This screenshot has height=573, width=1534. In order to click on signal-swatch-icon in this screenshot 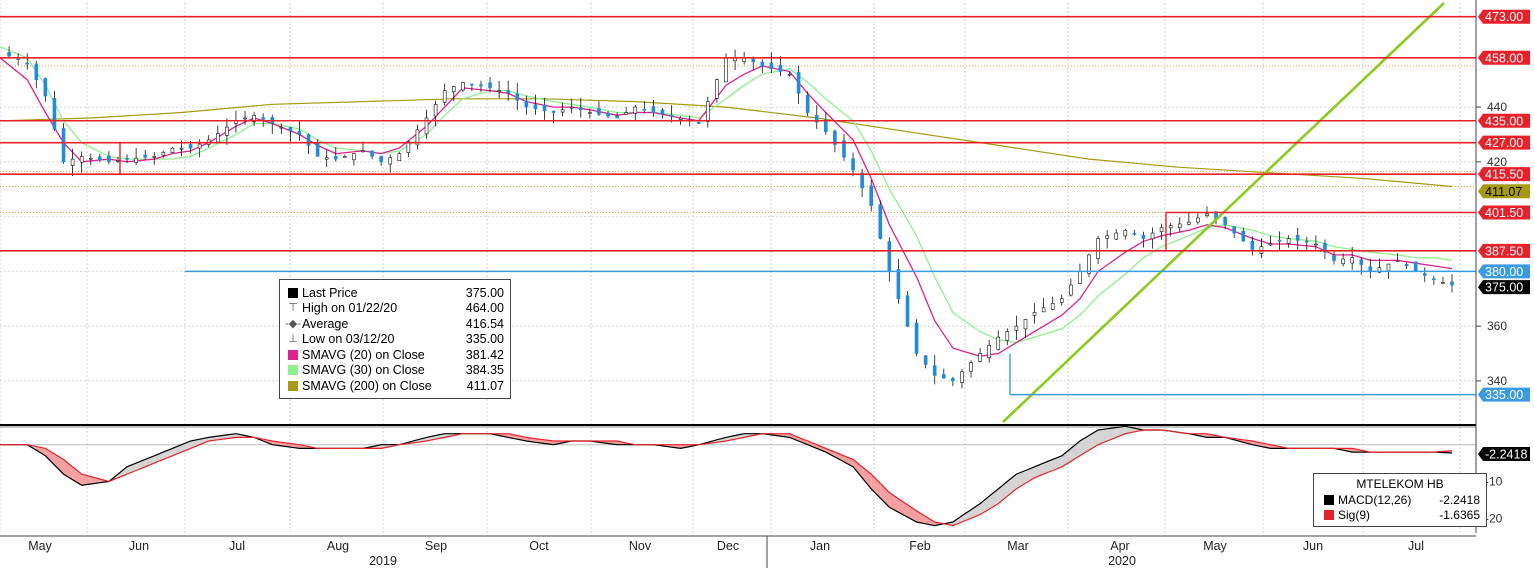, I will do `click(1329, 515)`.